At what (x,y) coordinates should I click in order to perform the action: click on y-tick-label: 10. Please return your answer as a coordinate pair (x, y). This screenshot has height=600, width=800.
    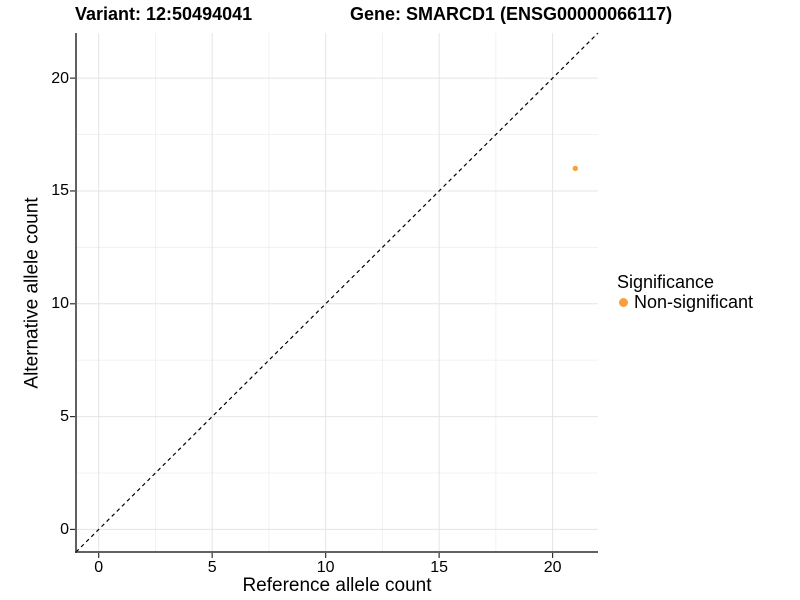
    Looking at the image, I should click on (60, 304).